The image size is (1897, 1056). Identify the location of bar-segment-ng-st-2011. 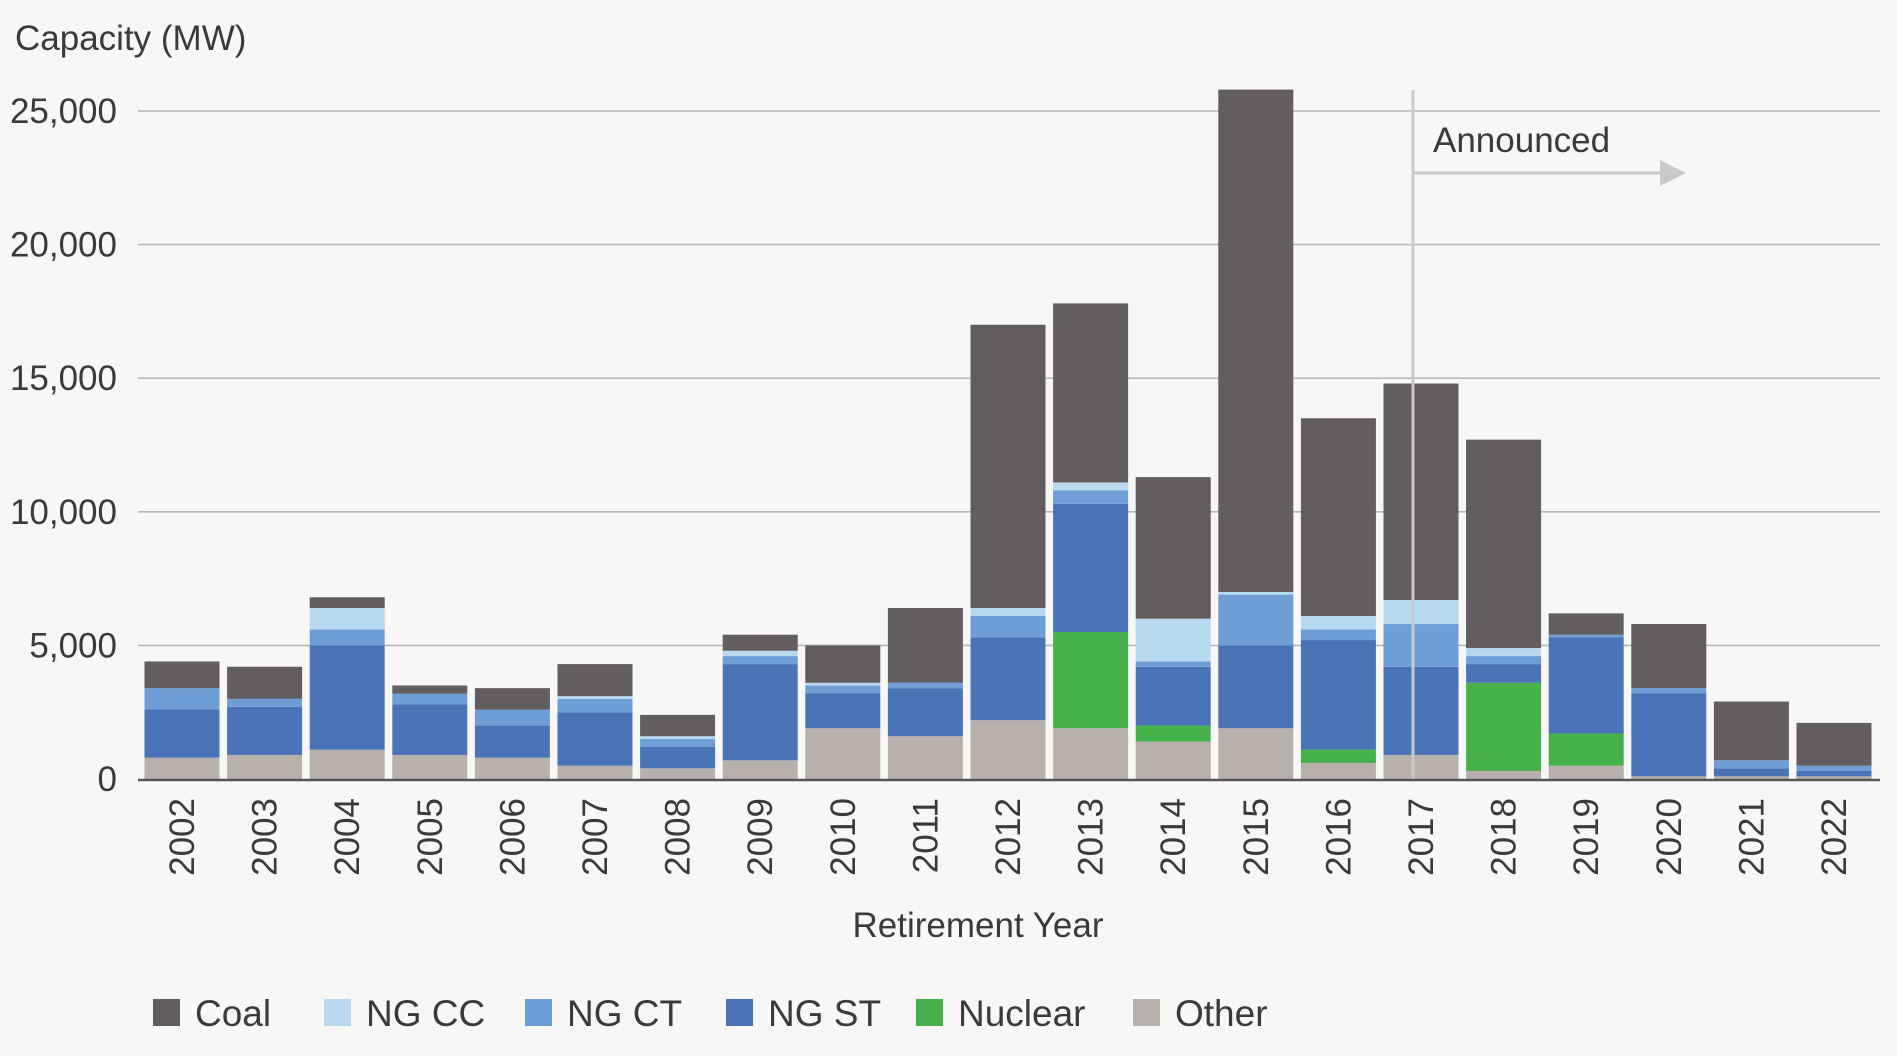
(925, 712).